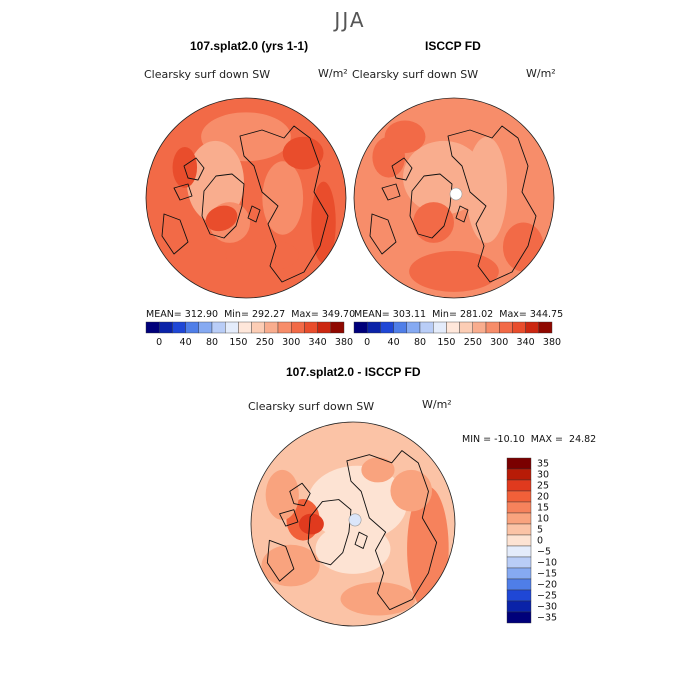 The width and height of the screenshot is (700, 700). What do you see at coordinates (250, 314) in the screenshot?
I see `panel1-stats: MEAN= 312.90 Min= 292.27 Max= 349.70` at bounding box center [250, 314].